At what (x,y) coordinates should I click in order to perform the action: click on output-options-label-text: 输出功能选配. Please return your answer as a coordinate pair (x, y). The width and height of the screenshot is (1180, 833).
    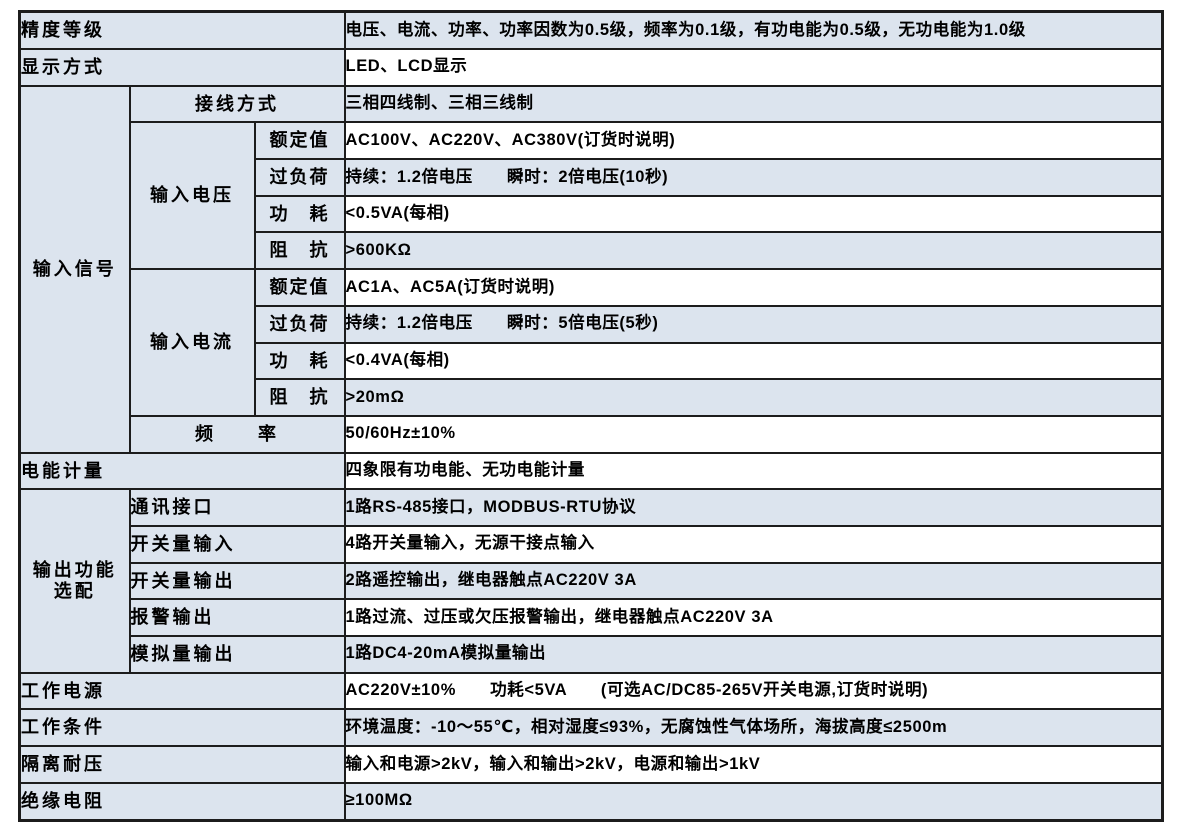
    Looking at the image, I should click on (74, 580).